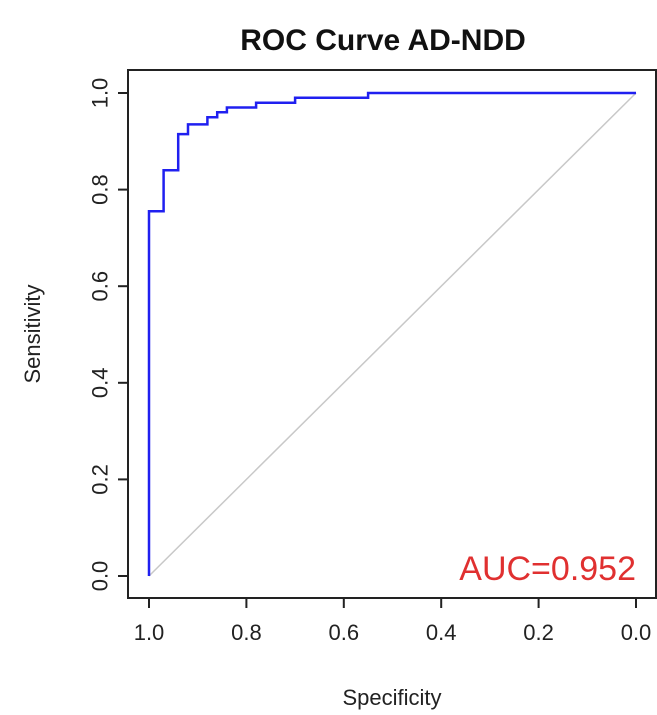 The width and height of the screenshot is (657, 715). What do you see at coordinates (393, 621) in the screenshot?
I see `x-axis: 1.0 0.8 0.6 0.4 0.2 0.0` at bounding box center [393, 621].